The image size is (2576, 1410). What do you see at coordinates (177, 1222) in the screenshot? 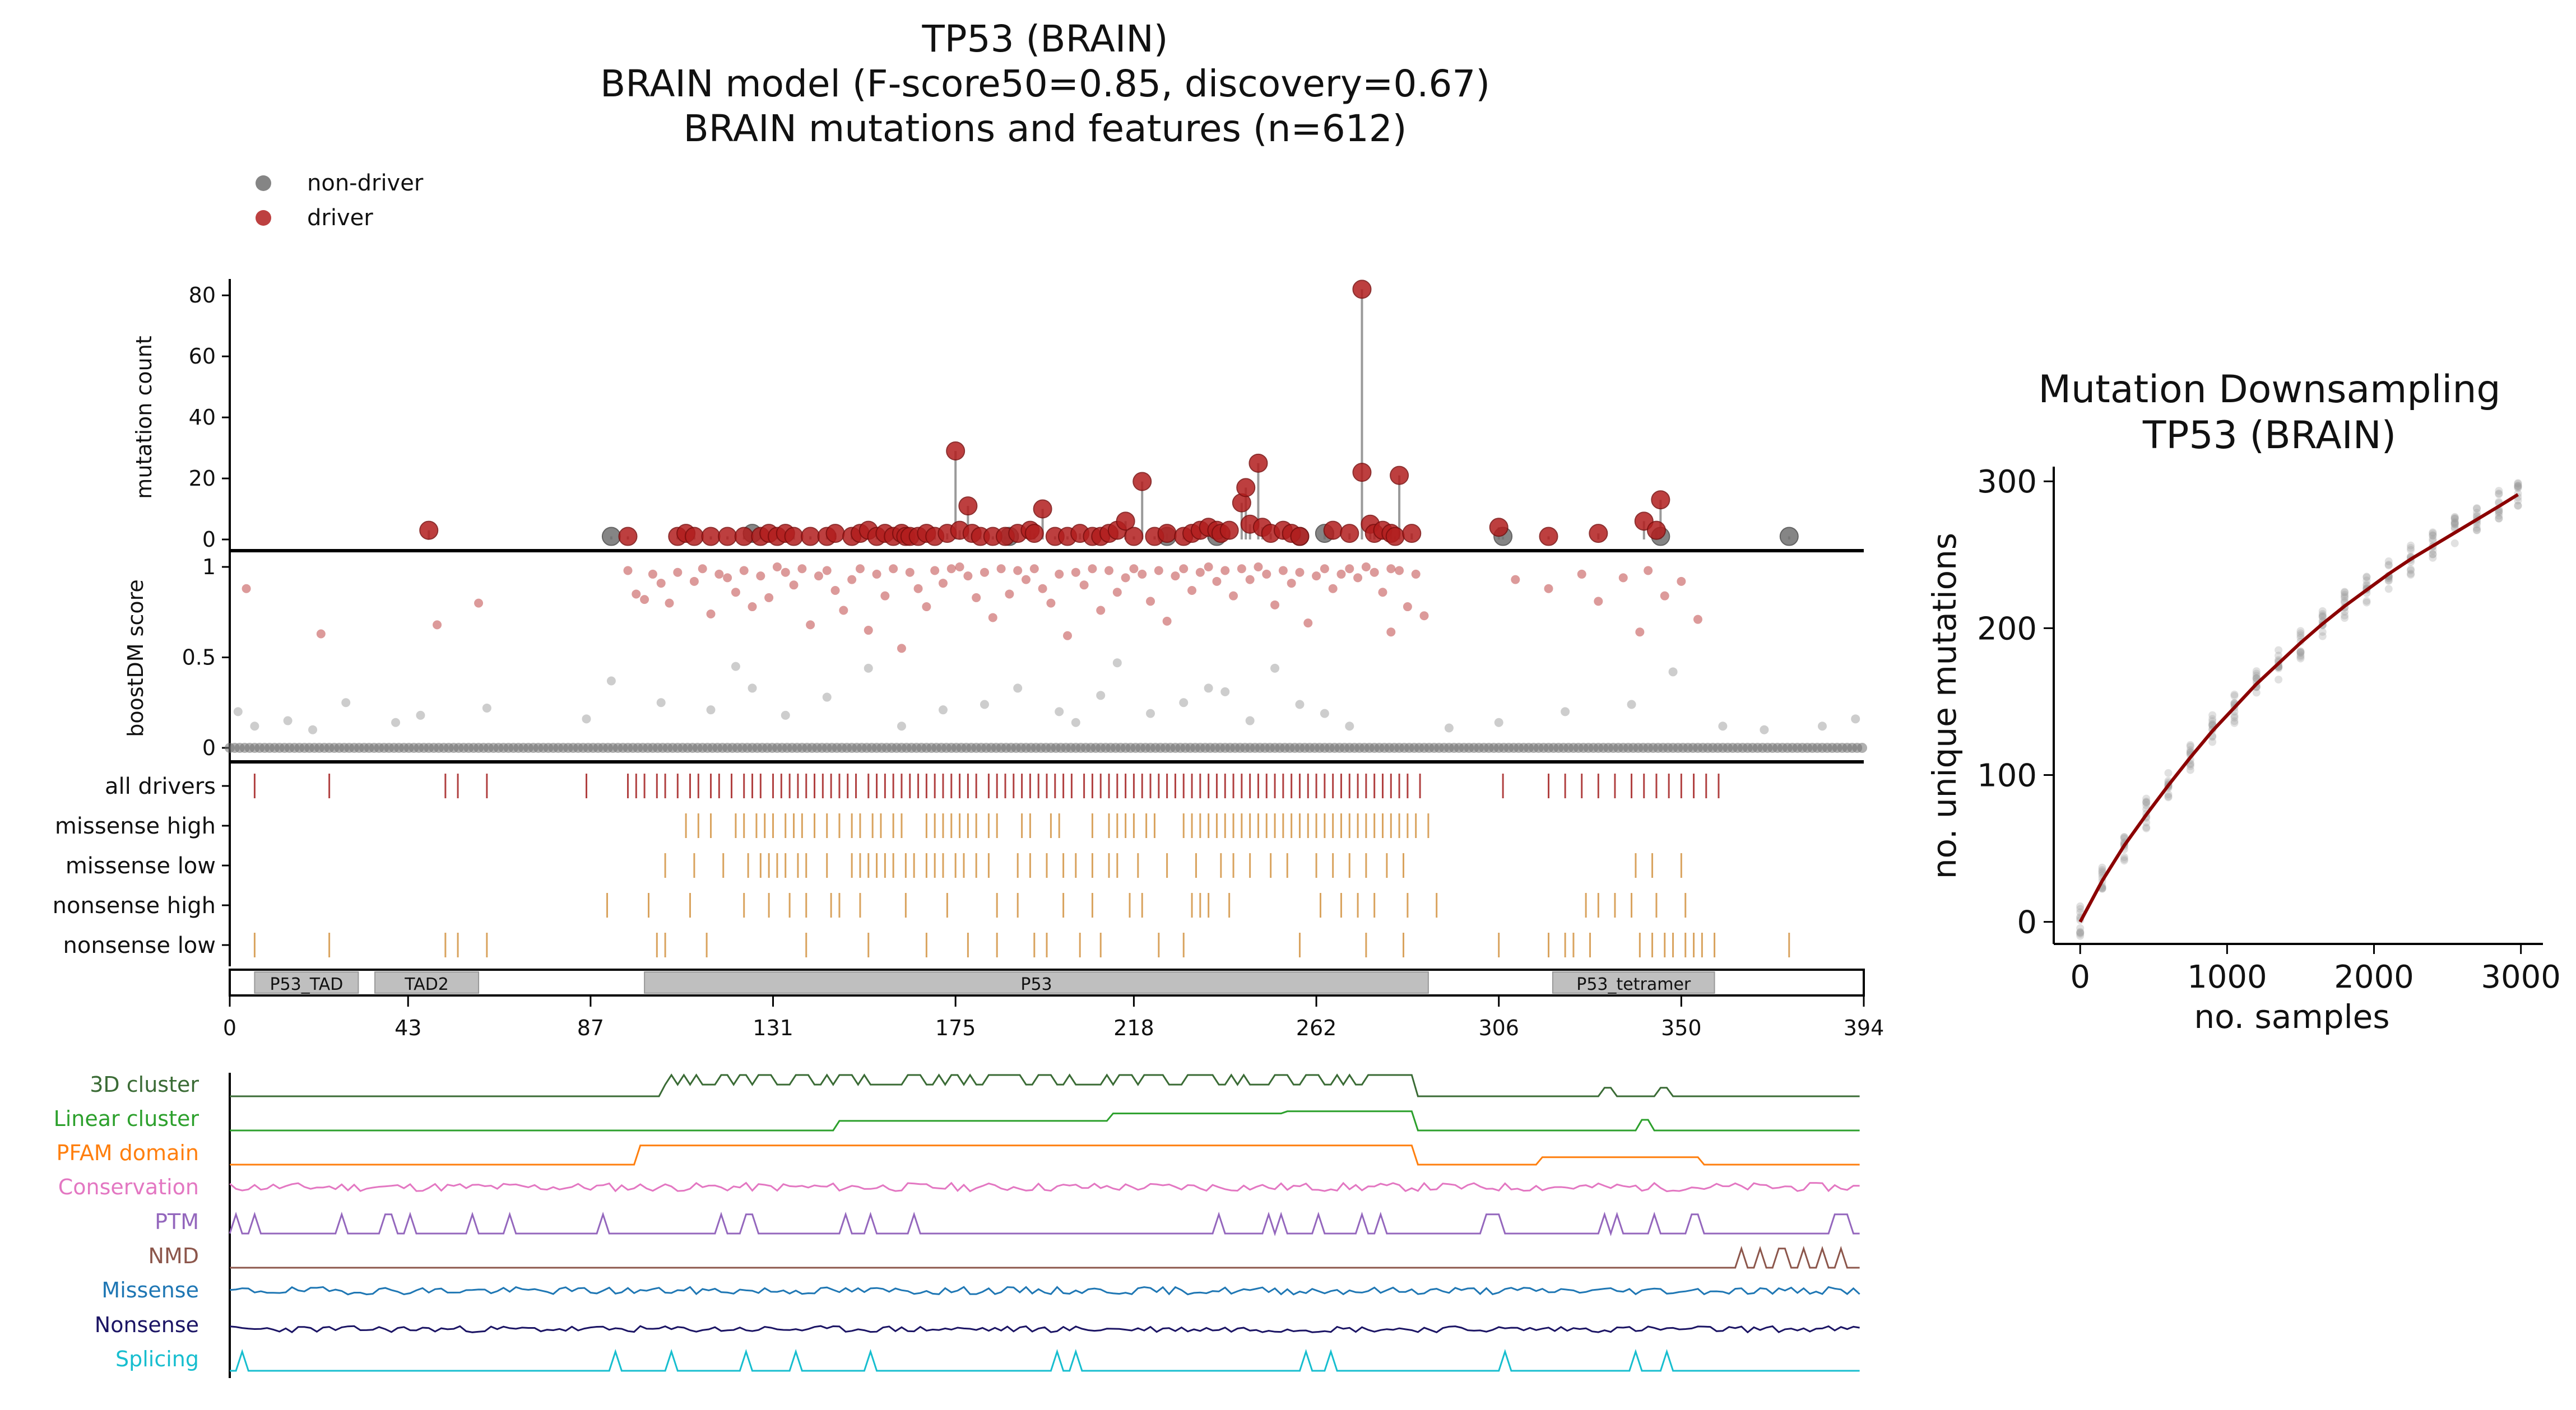
I see `feature-track-label: PTM` at bounding box center [177, 1222].